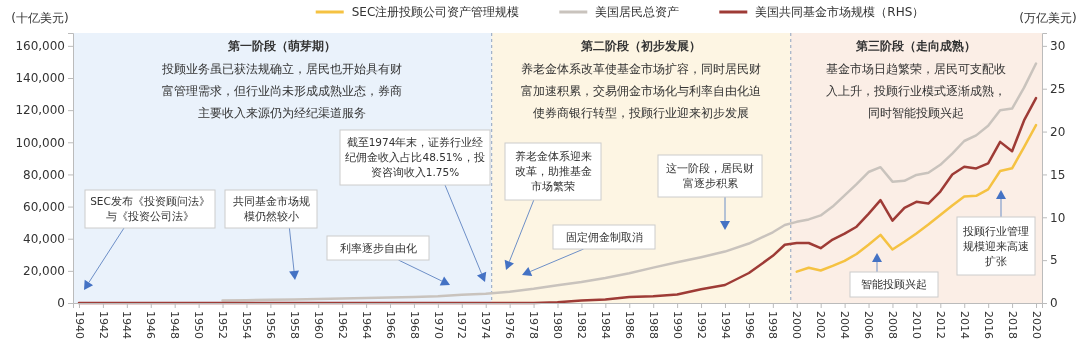 Image resolution: width=1080 pixels, height=348 pixels. Describe the element at coordinates (605, 325) in the screenshot. I see `x-tick-label: 1984` at that location.